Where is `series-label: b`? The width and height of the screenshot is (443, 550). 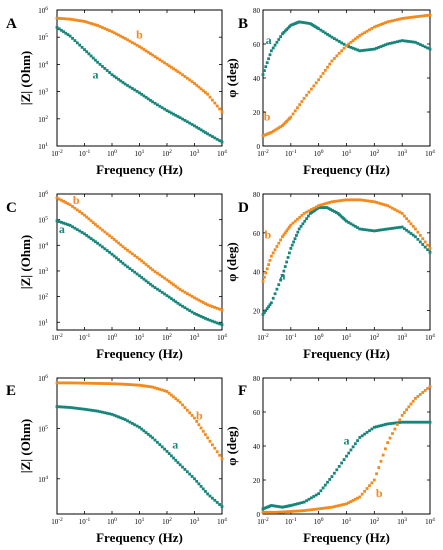 series-label: b is located at coordinates (267, 117).